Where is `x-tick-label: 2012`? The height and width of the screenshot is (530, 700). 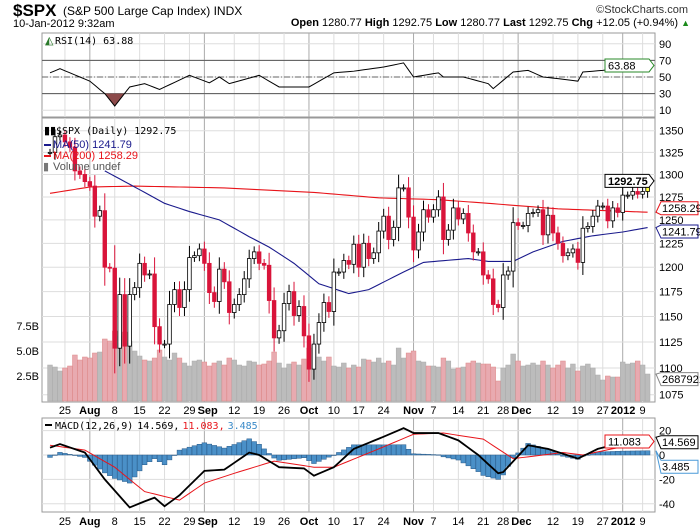
x-tick-label: 2012 is located at coordinates (623, 411).